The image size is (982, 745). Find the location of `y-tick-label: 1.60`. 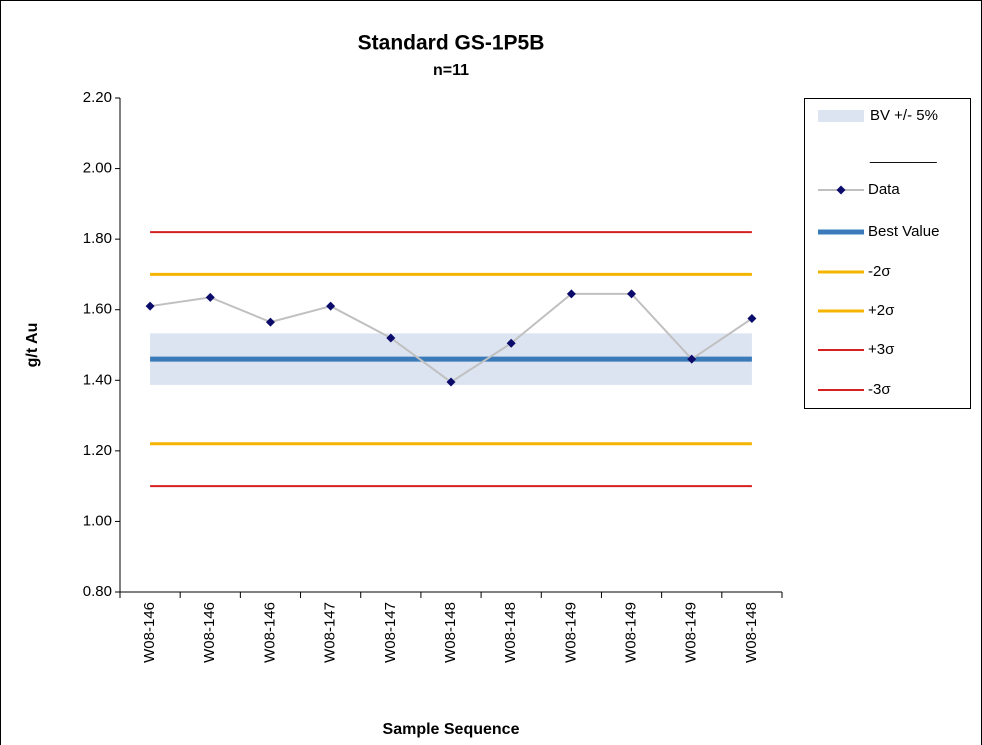

y-tick-label: 1.60 is located at coordinates (97, 309).